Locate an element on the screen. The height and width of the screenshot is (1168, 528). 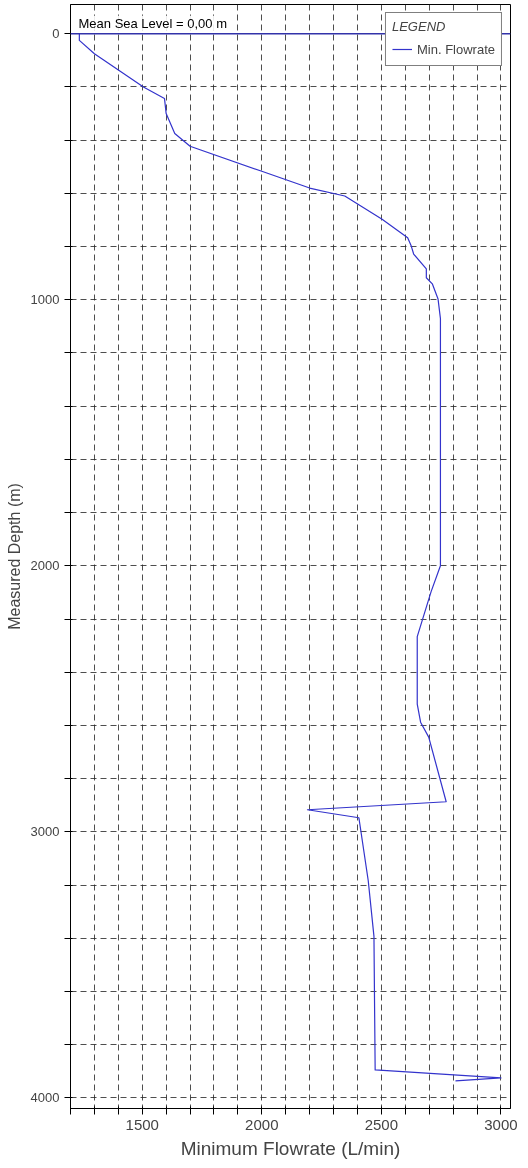
legend-label: Min. Flowrate is located at coordinates (455, 49).